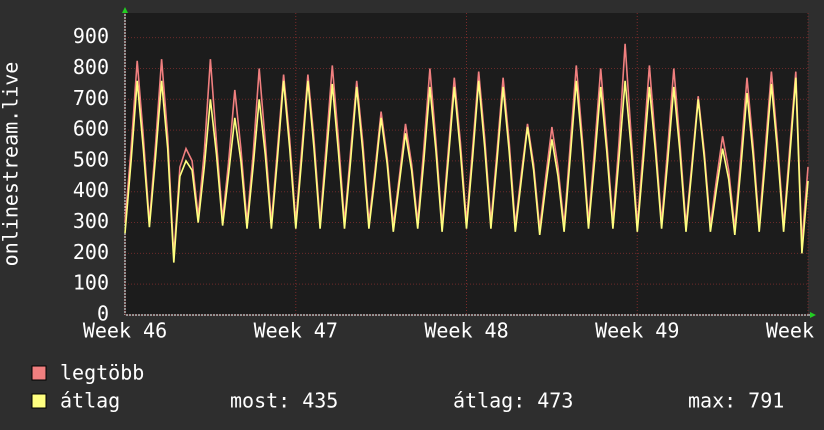 Image resolution: width=824 pixels, height=430 pixels. I want to click on stat-label: most:, so click(260, 401).